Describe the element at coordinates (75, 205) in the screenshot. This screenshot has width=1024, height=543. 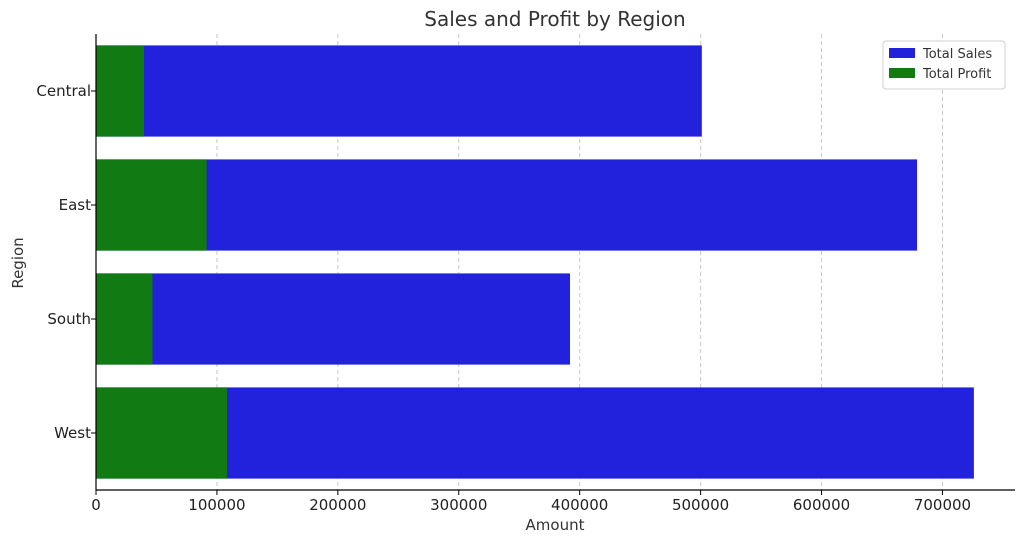
I see `y-tick-label-east: East` at that location.